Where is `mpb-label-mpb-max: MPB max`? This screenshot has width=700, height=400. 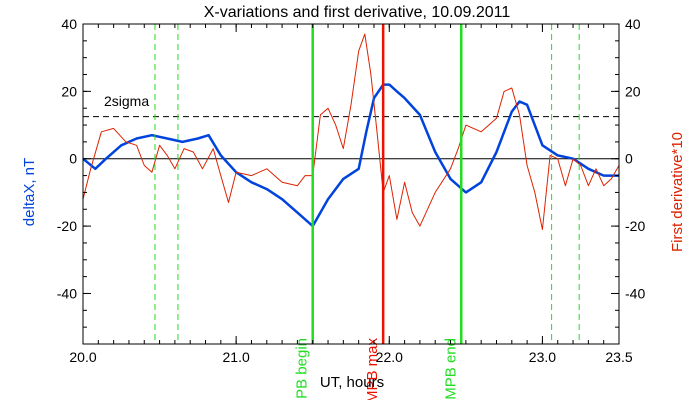 mpb-label-mpb-max: MPB max is located at coordinates (372, 369).